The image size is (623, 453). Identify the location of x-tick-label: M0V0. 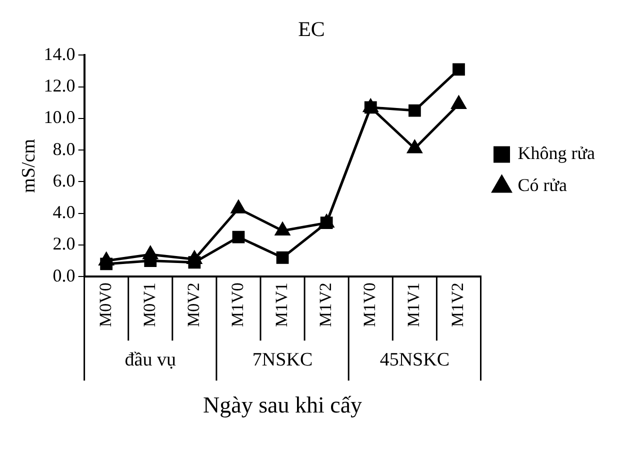
(105, 305).